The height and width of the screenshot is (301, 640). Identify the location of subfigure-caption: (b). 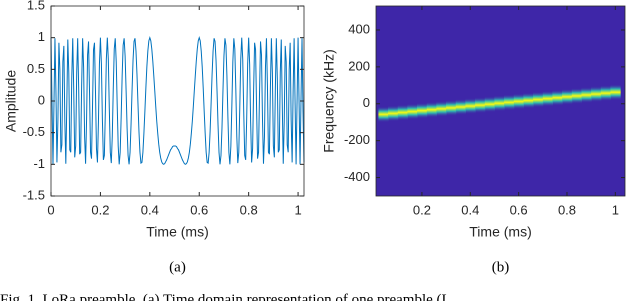
(501, 267).